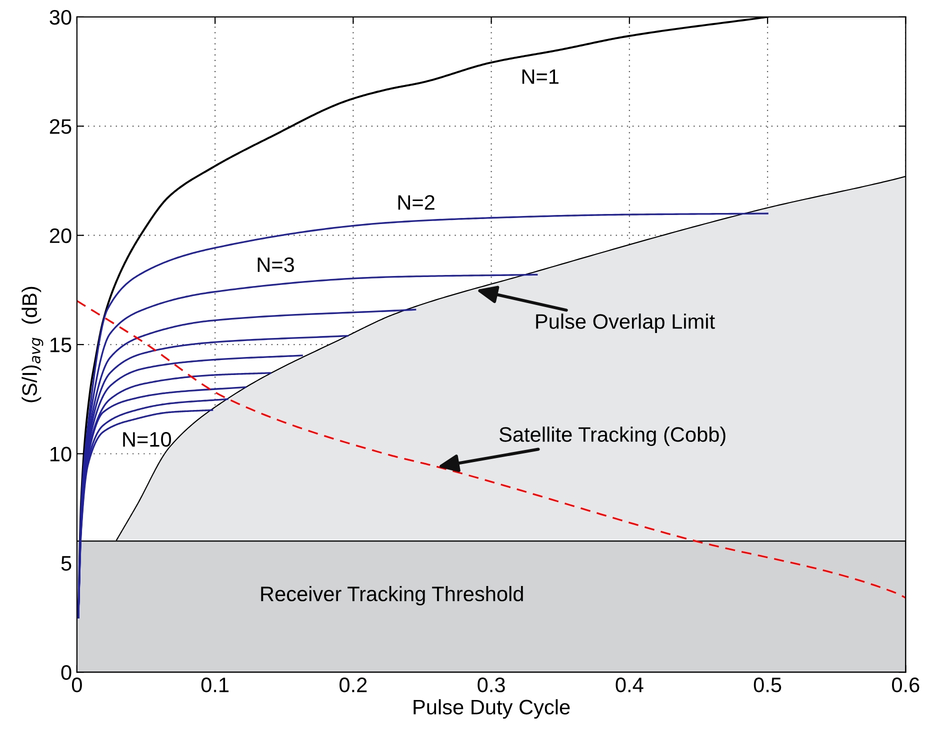 The image size is (927, 737). Describe the element at coordinates (61, 126) in the screenshot. I see `y-tick-label: 25` at that location.